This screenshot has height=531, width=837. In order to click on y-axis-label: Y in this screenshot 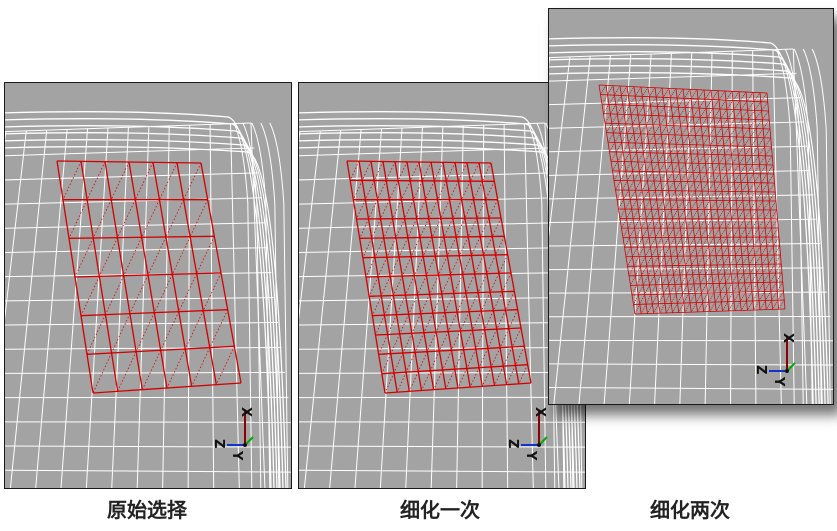, I will do `click(236, 455)`.